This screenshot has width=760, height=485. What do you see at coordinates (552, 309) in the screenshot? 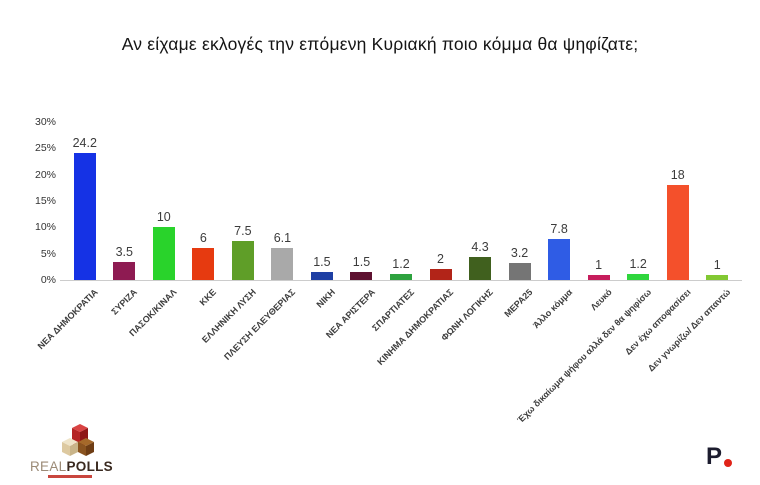
I see `x-axis-category-label: Άλλο κόμμα` at bounding box center [552, 309].